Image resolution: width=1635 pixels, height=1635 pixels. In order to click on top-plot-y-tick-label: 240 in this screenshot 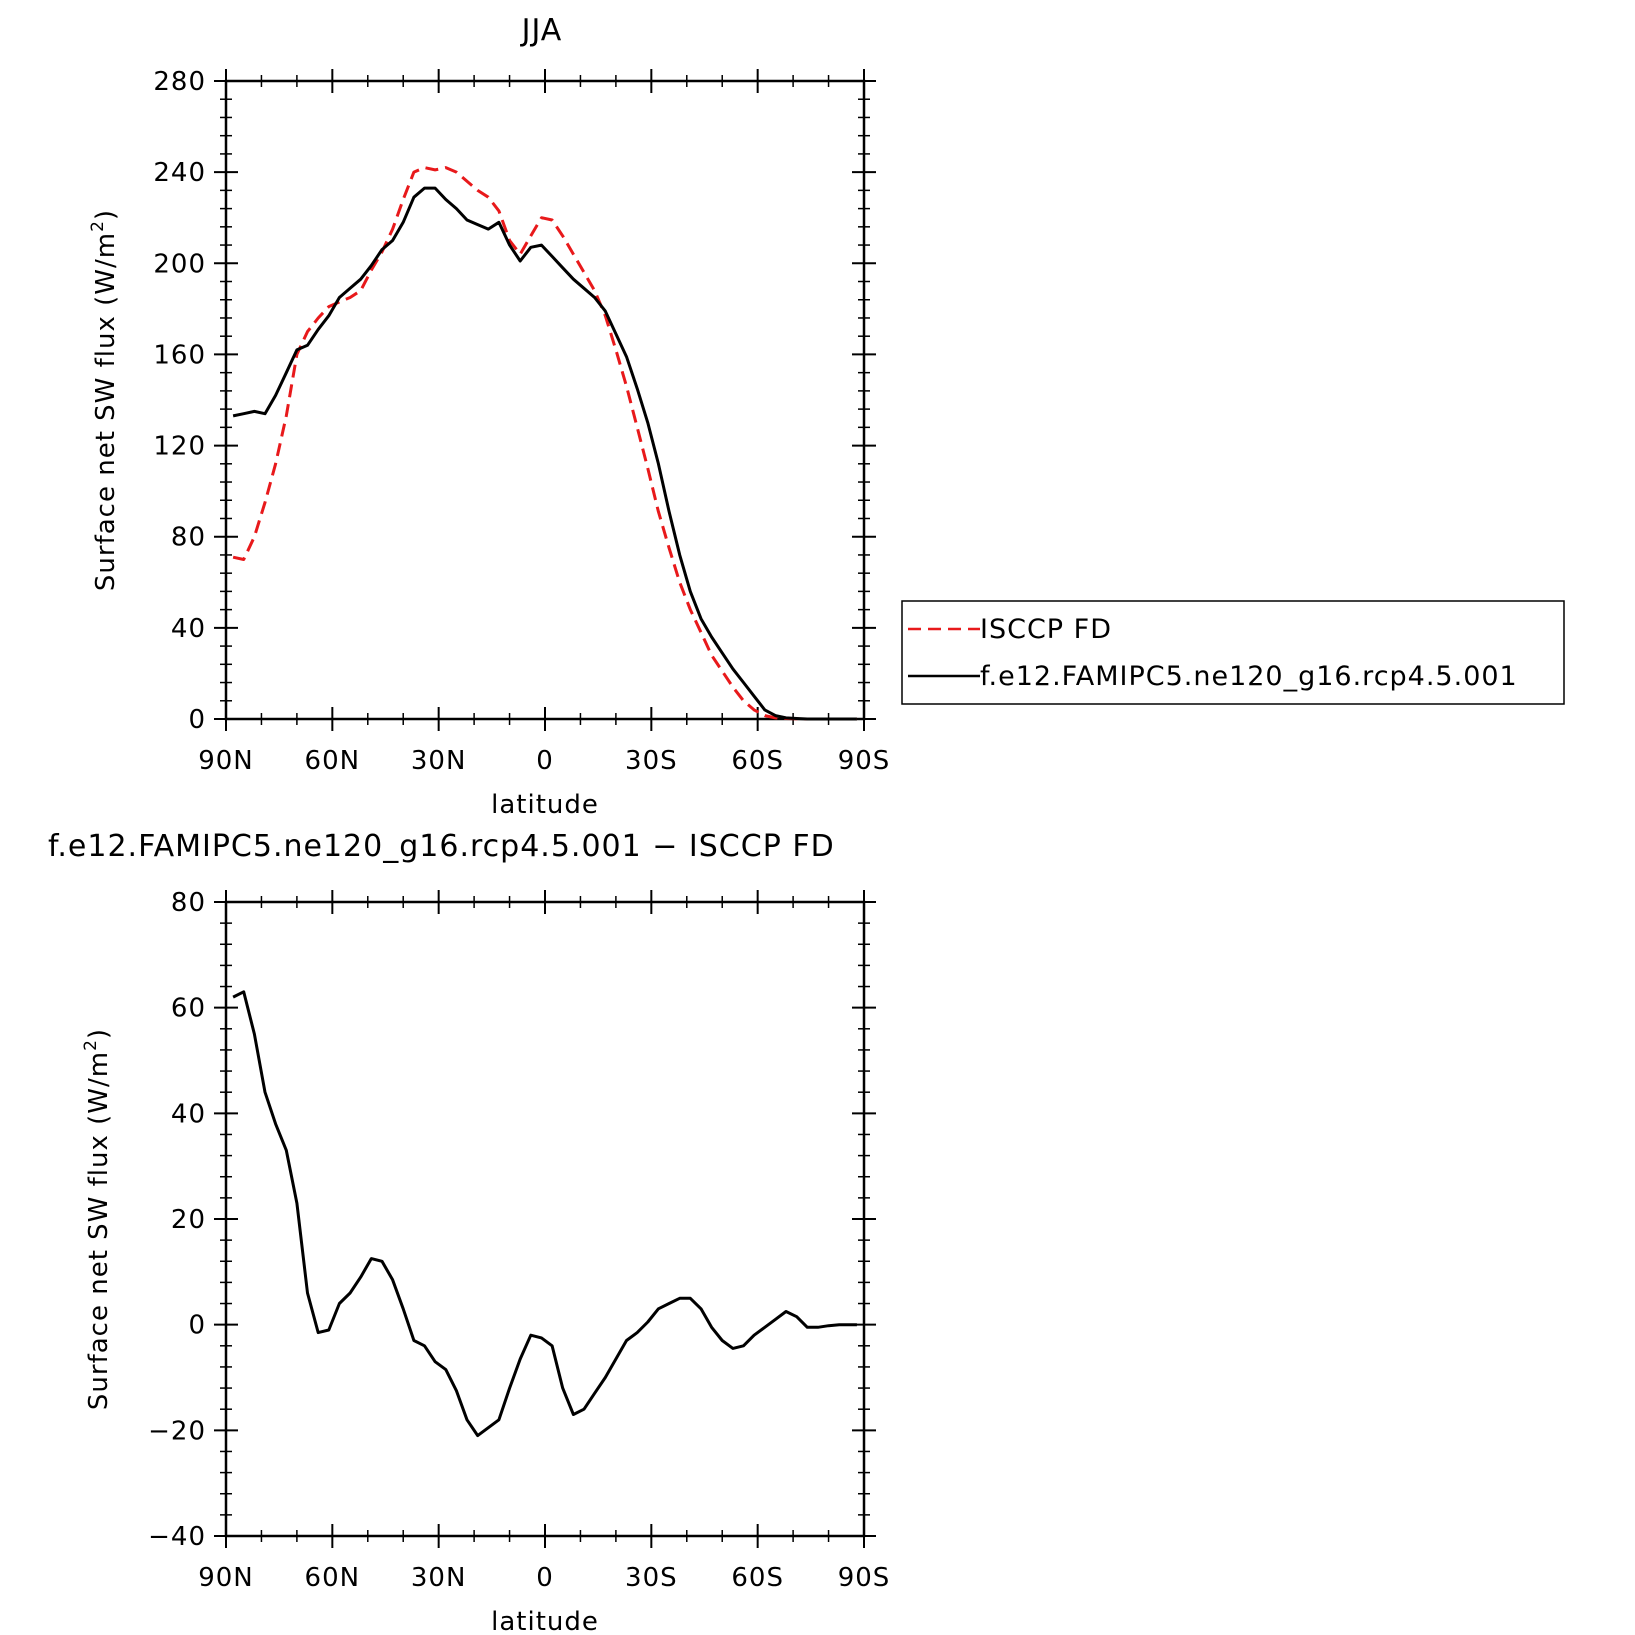, I will do `click(179, 173)`.